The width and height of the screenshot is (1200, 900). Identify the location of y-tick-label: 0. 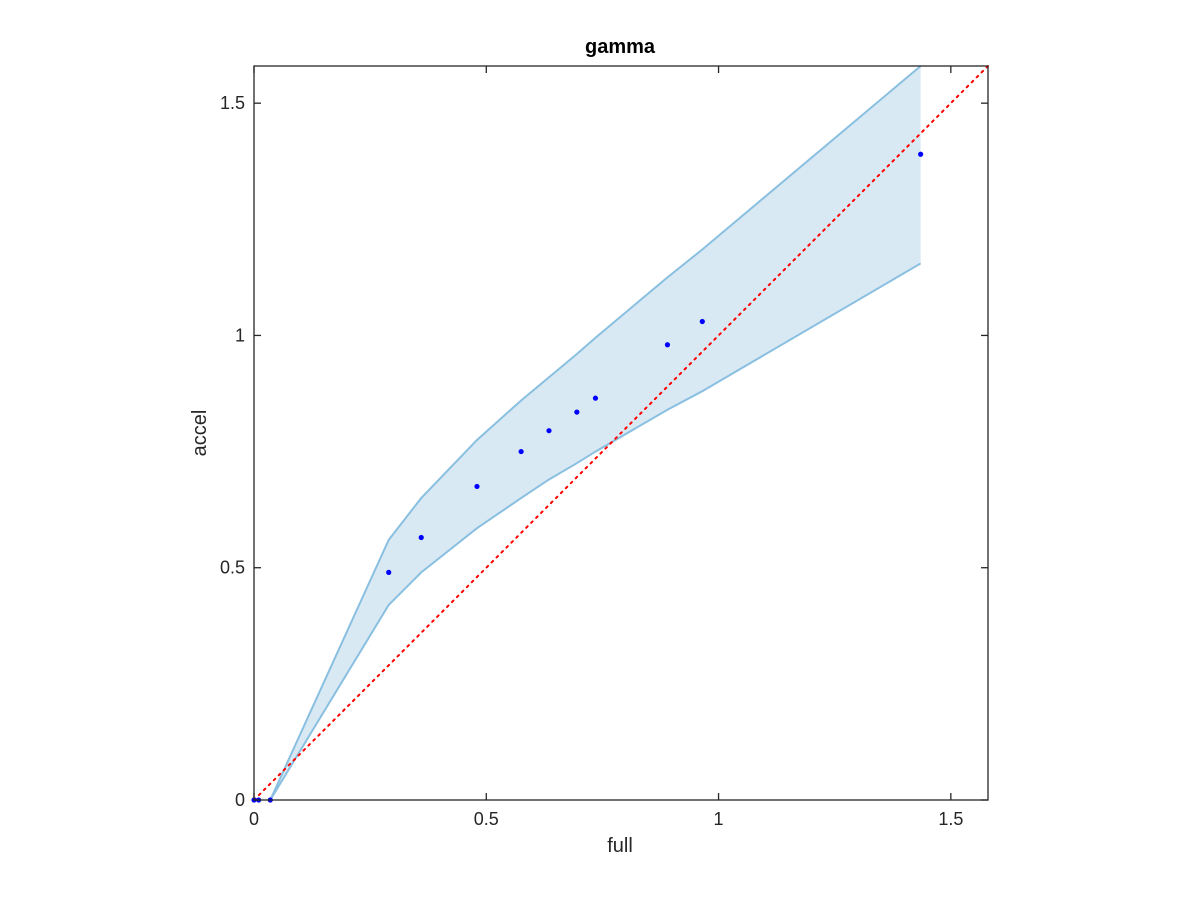
(240, 800).